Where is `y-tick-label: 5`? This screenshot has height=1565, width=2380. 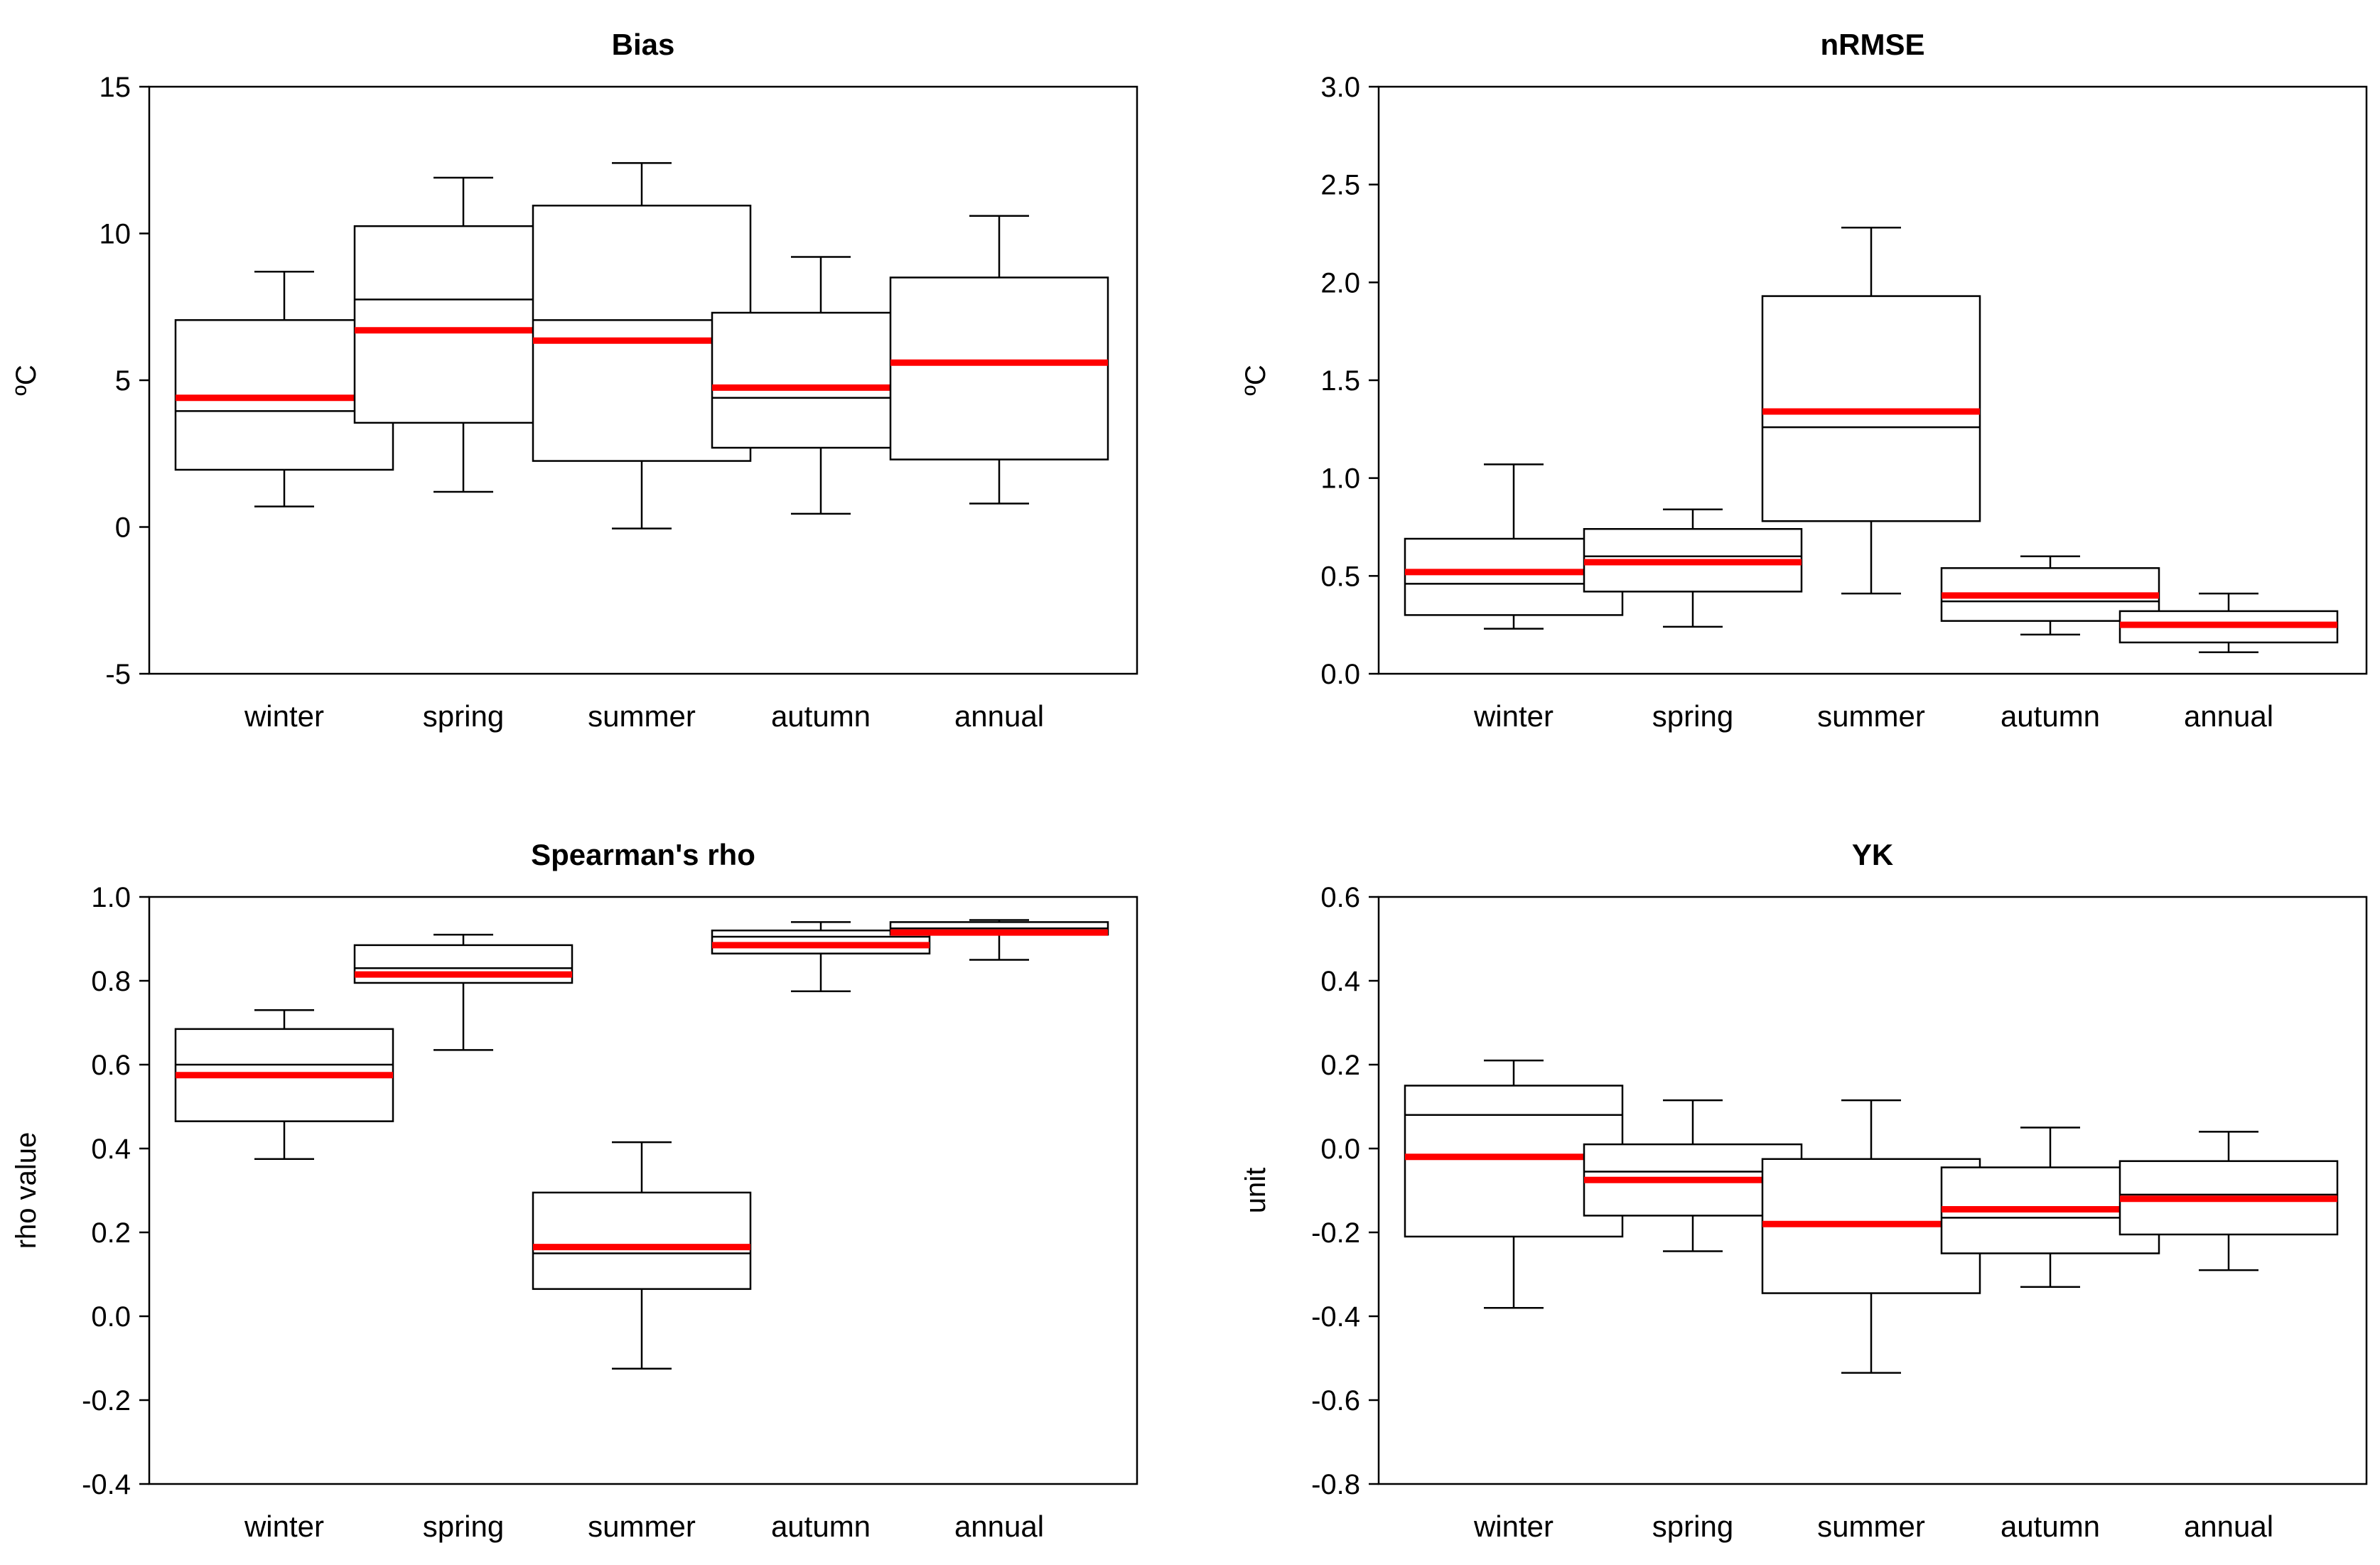 y-tick-label: 5 is located at coordinates (123, 381).